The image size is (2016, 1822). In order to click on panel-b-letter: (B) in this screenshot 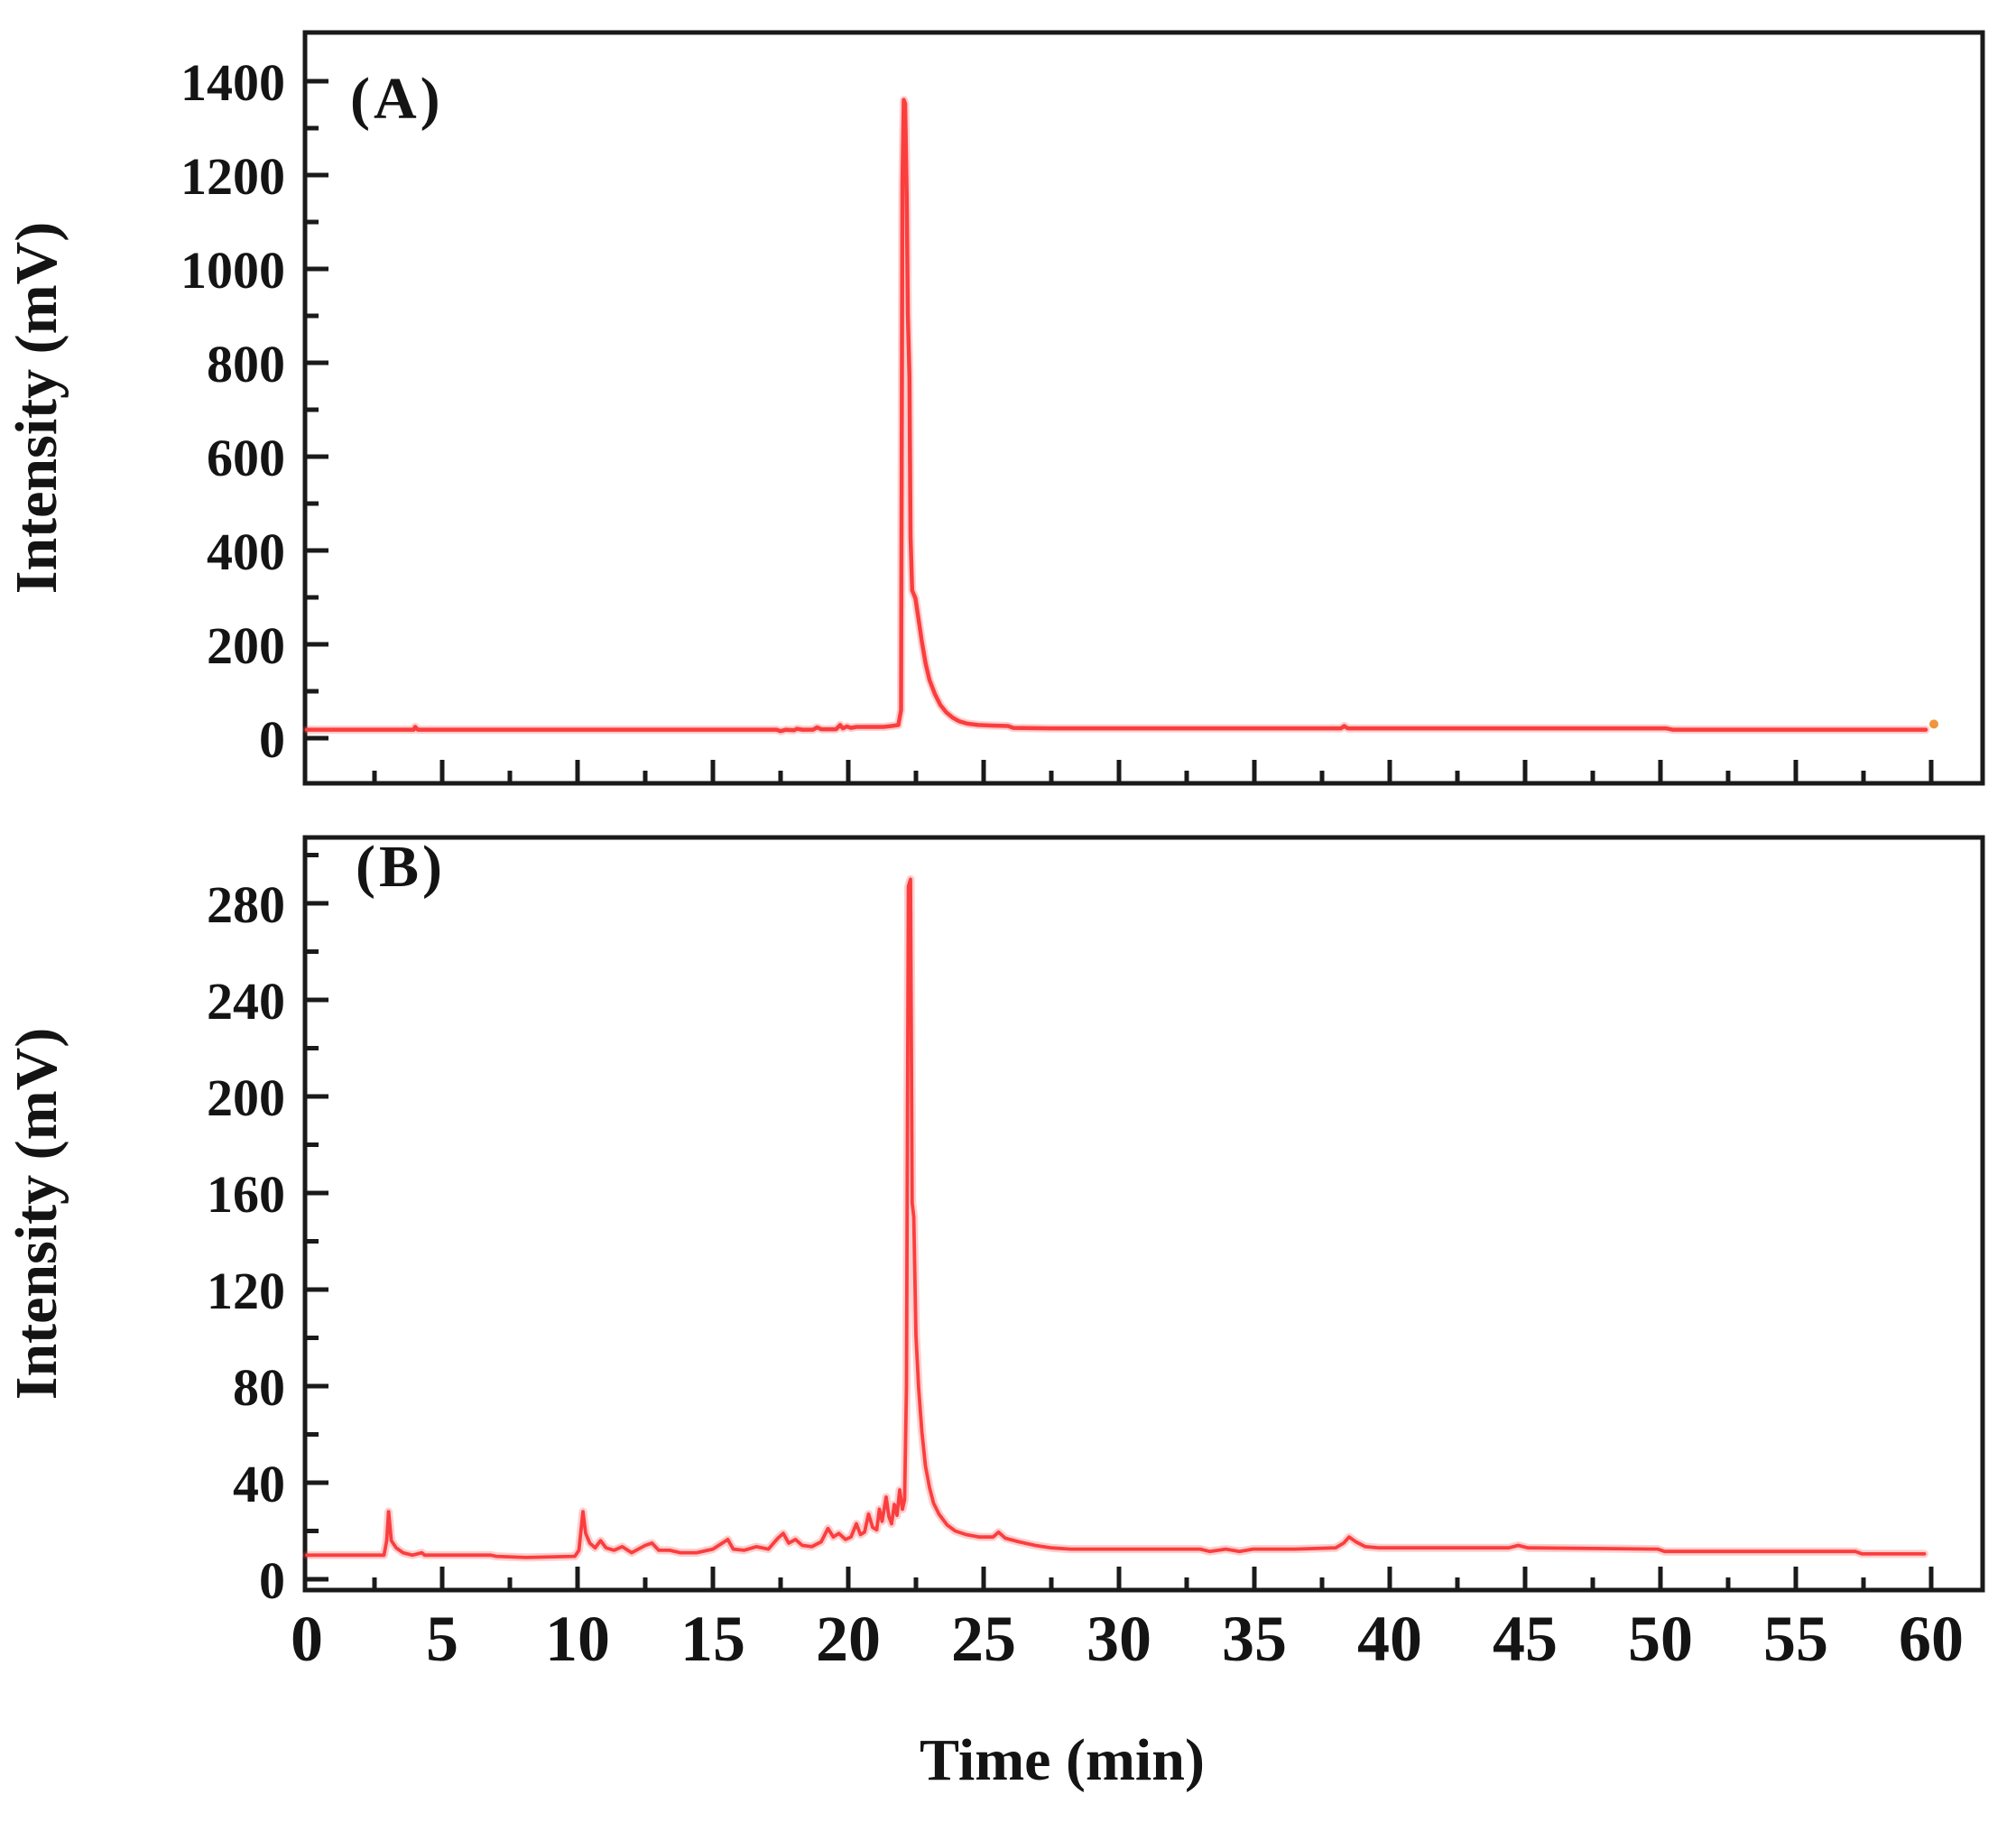, I will do `click(401, 867)`.